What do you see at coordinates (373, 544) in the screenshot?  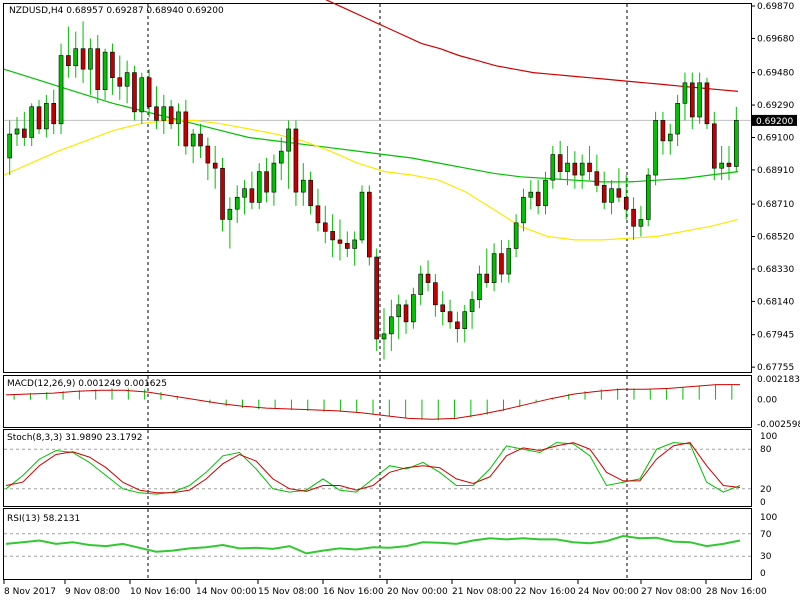 I see `rsi-line` at bounding box center [373, 544].